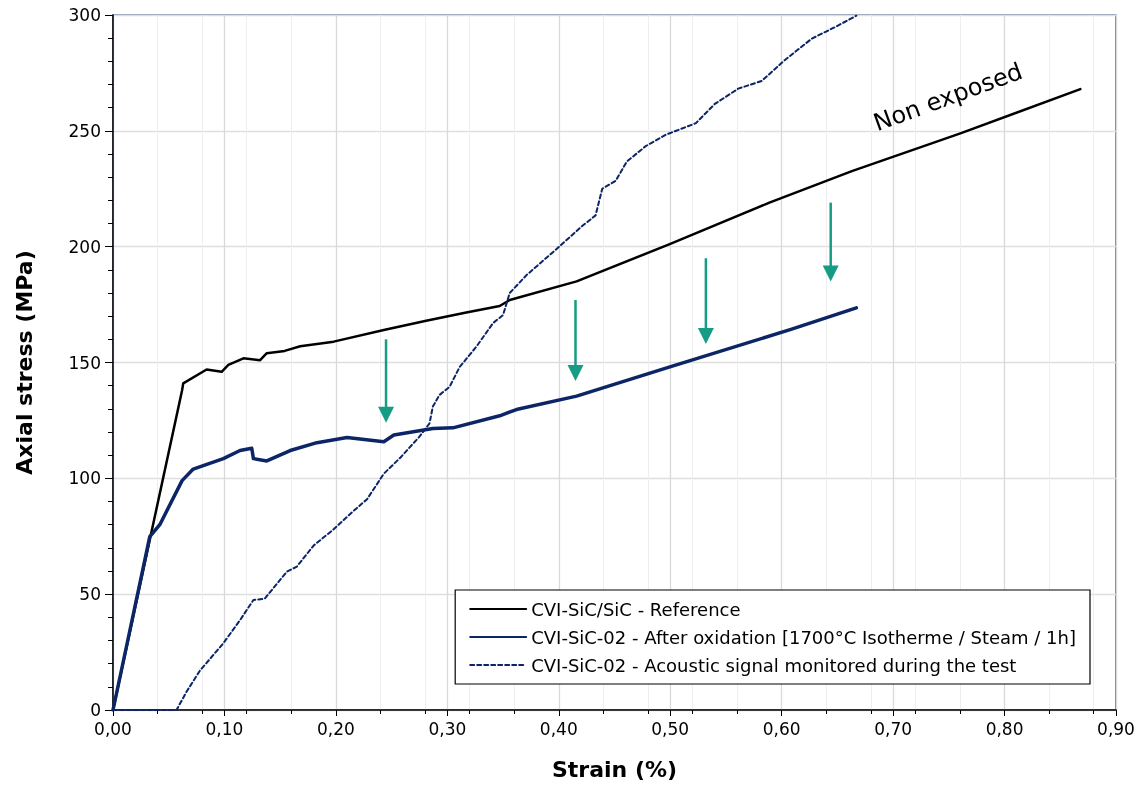 This screenshot has width=1138, height=792. I want to click on y-tick-label: 250, so click(84, 130).